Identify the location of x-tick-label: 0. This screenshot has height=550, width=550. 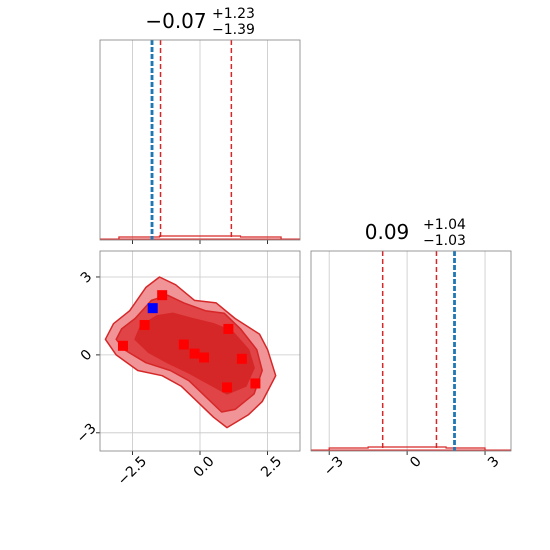
(416, 462).